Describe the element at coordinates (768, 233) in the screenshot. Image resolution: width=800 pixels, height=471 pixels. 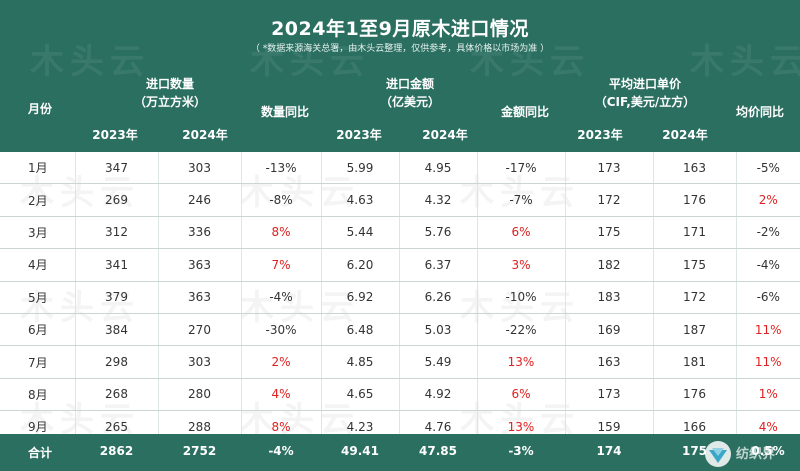
I see `price-yoy-cell: -2%` at that location.